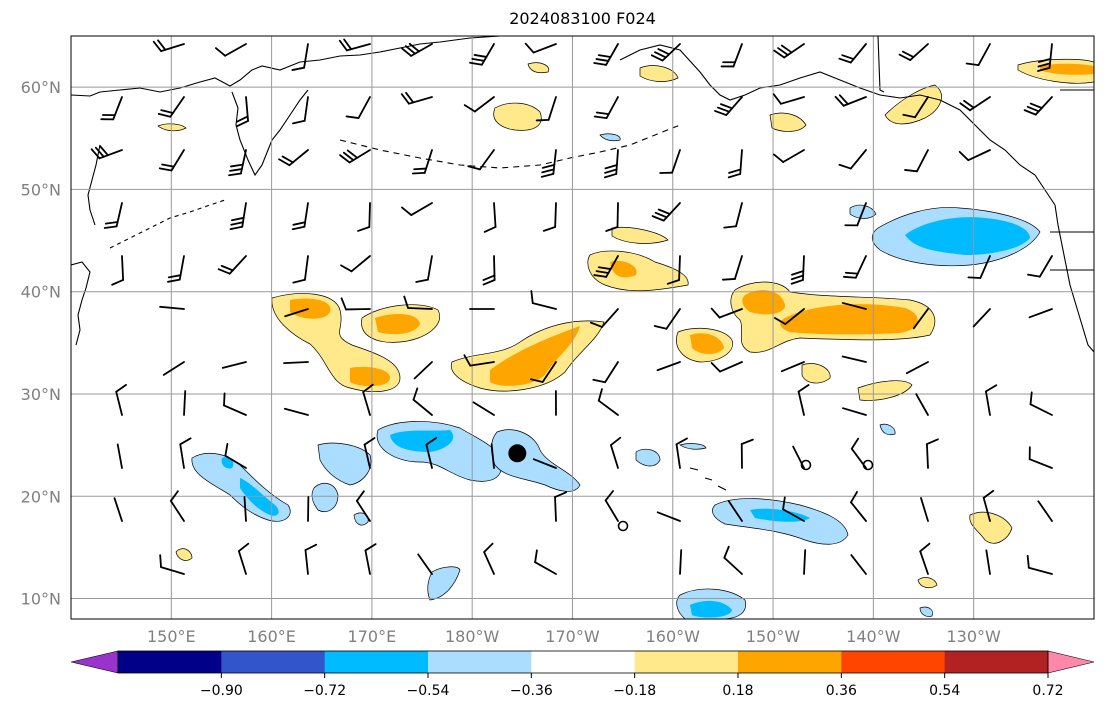 The image size is (1105, 712). What do you see at coordinates (41, 496) in the screenshot?
I see `lat-label: 20°N` at bounding box center [41, 496].